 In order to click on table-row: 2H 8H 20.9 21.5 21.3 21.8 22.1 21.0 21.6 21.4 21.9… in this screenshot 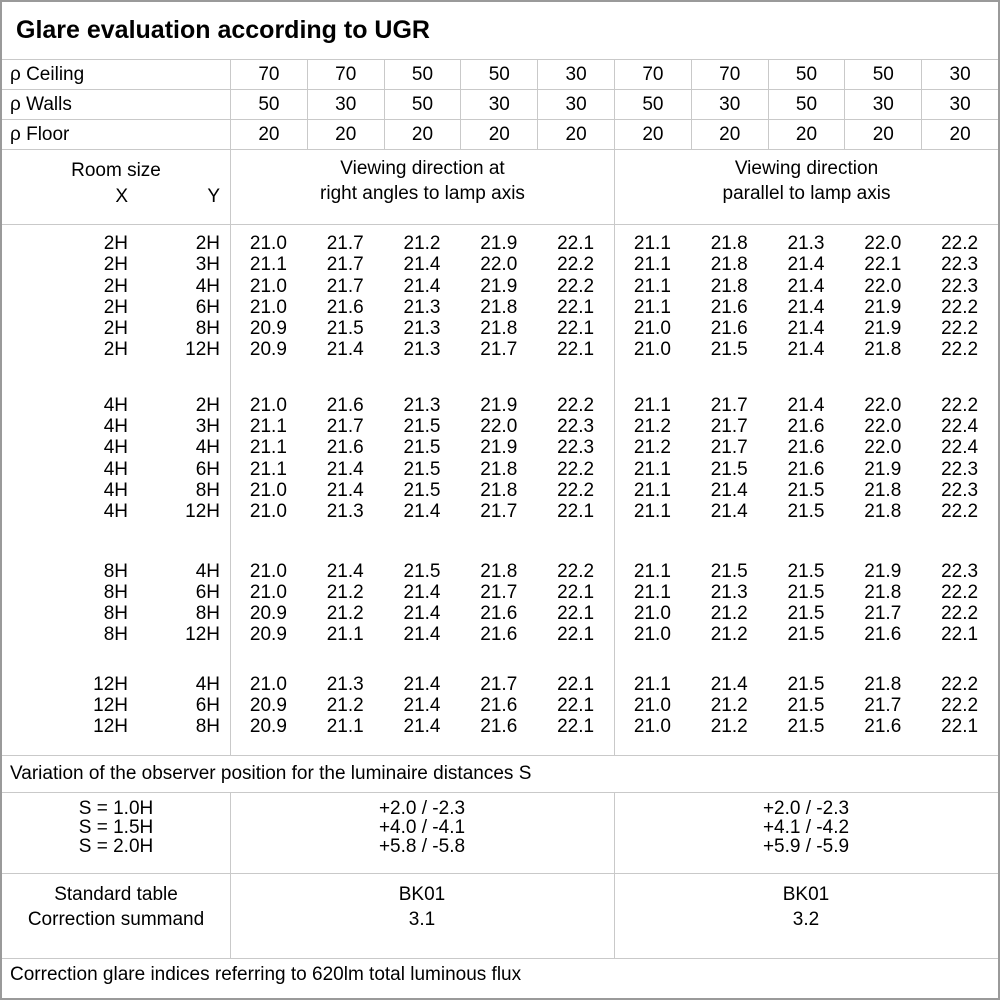, I will do `click(500, 328)`.